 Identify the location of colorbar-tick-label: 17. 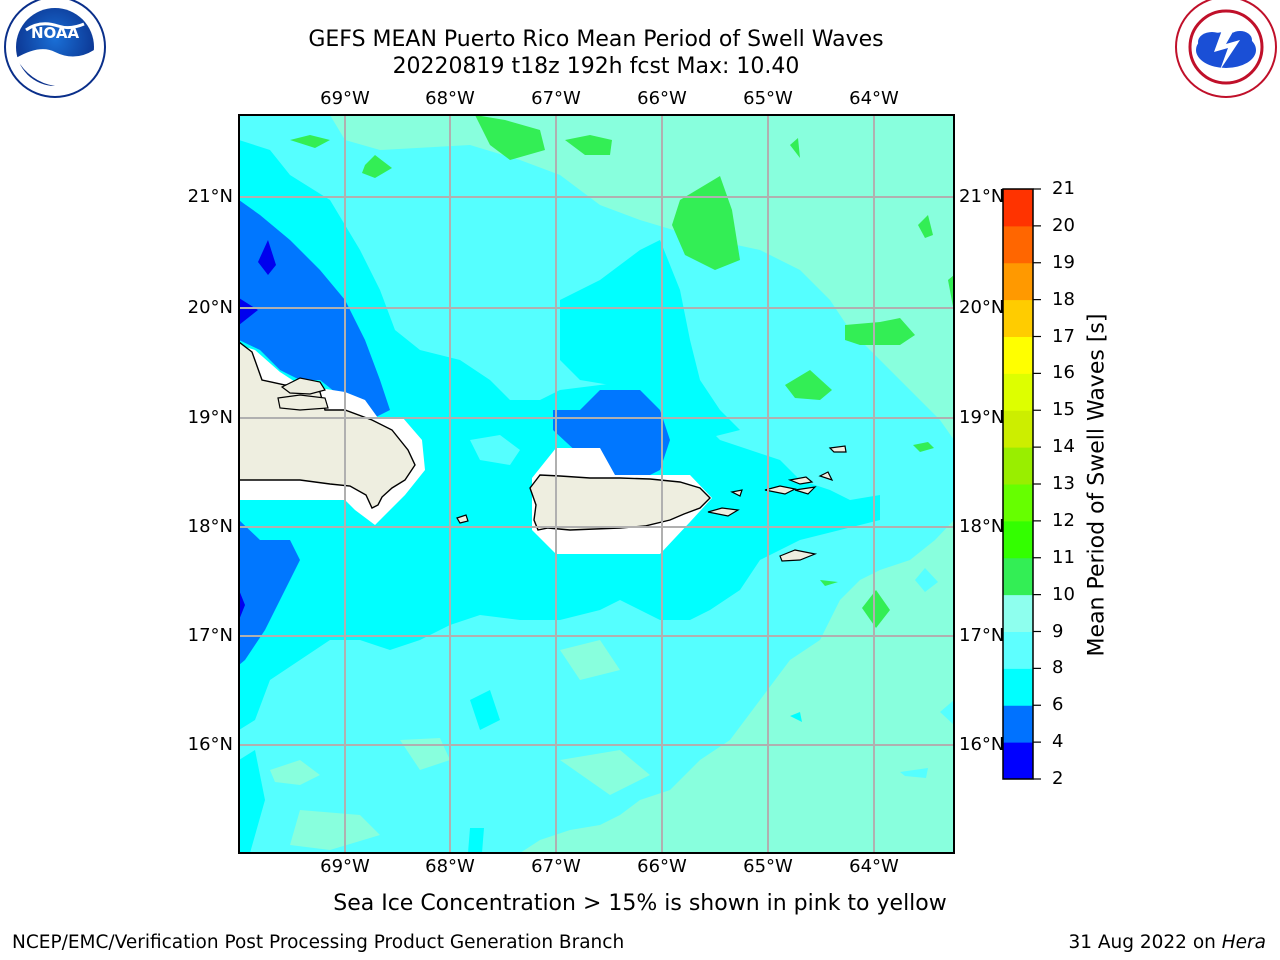
(1063, 336).